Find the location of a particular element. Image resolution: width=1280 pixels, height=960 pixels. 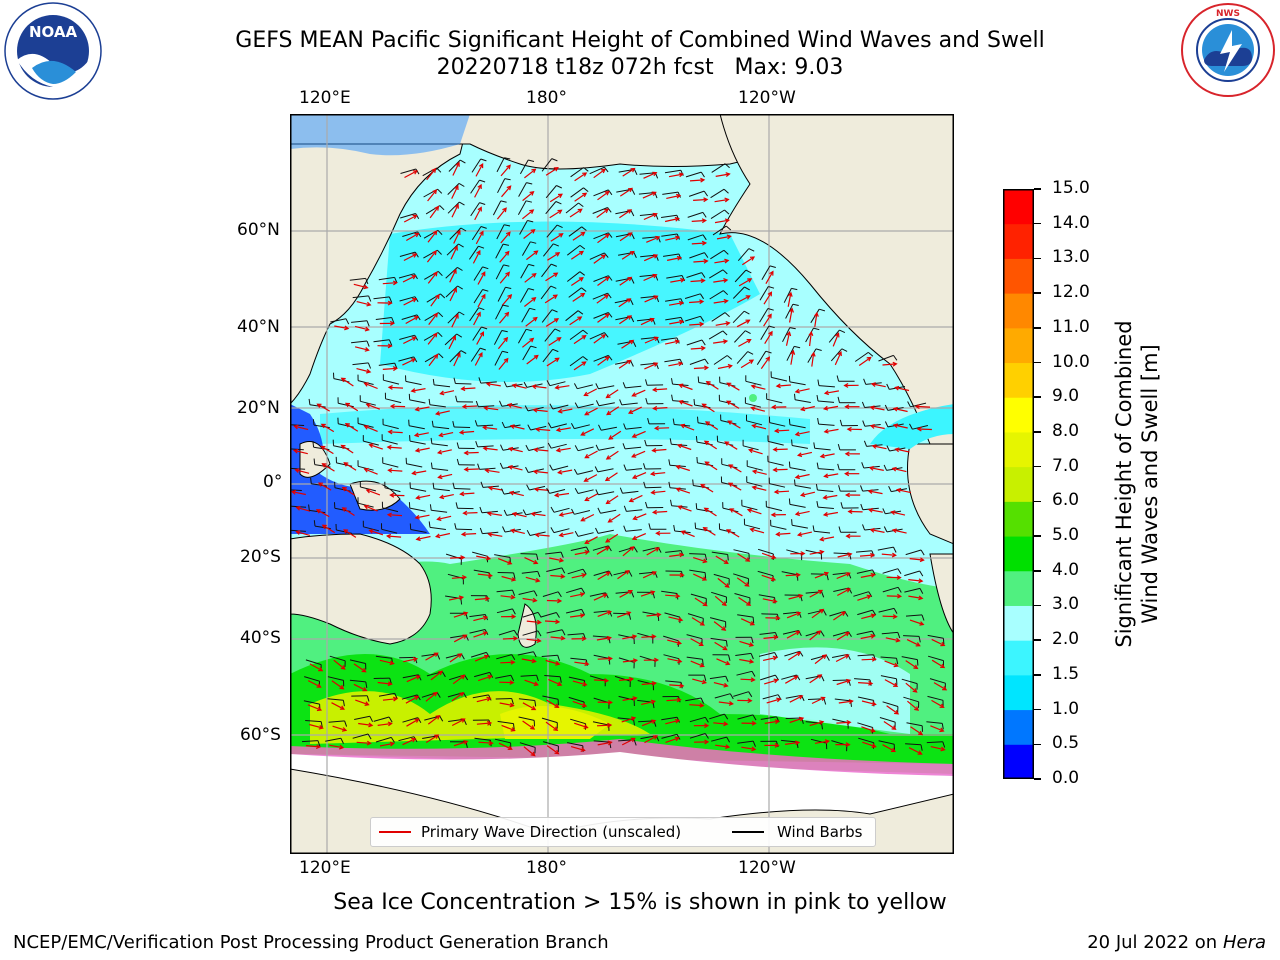

colorbar-tick-label: 0.5 is located at coordinates (1066, 743).